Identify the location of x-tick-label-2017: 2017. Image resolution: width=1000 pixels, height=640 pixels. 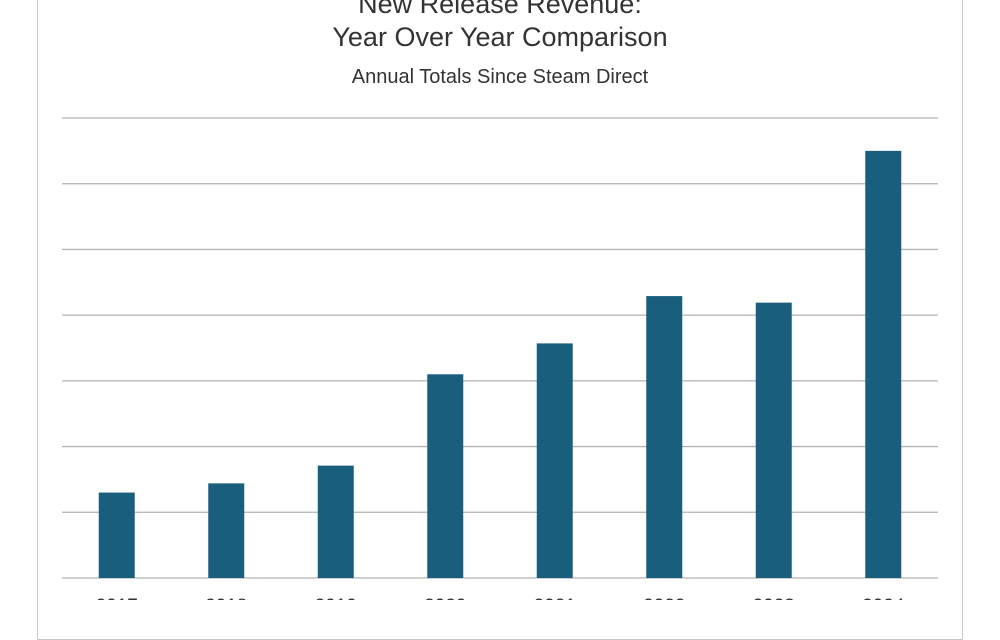
(117, 598).